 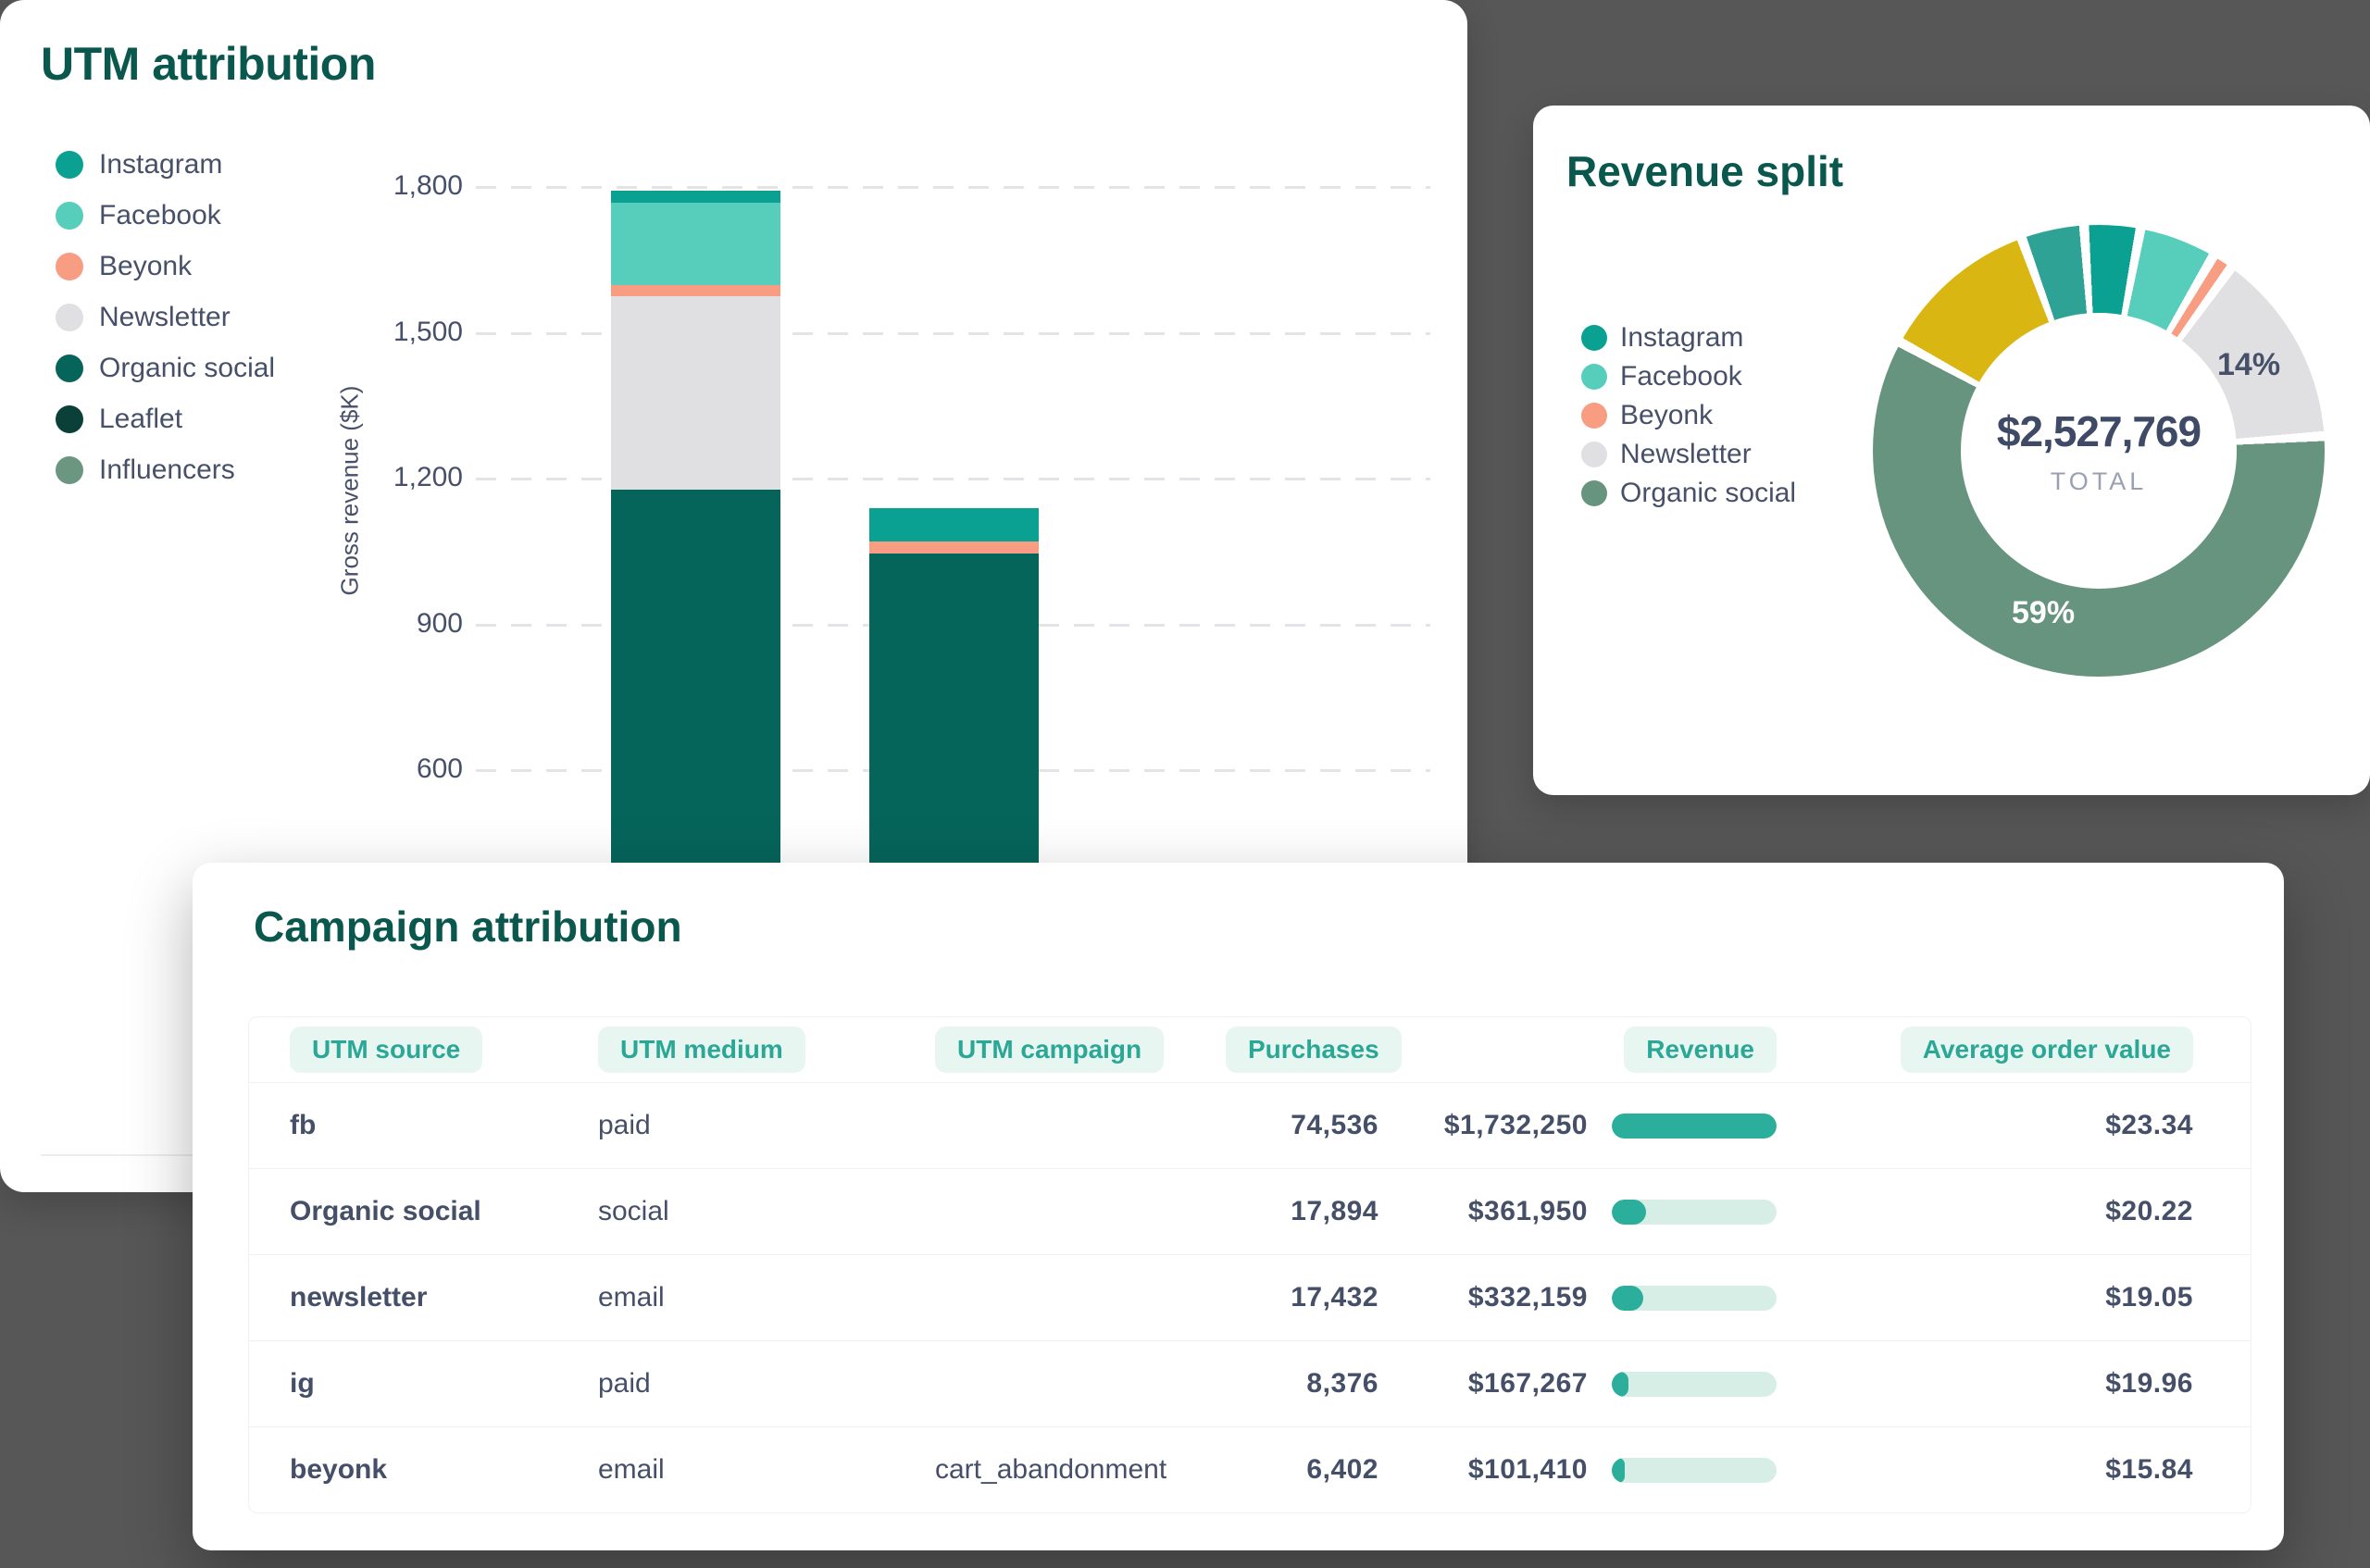 I want to click on column-header-average-order-value: Average order value, so click(x=2046, y=1050).